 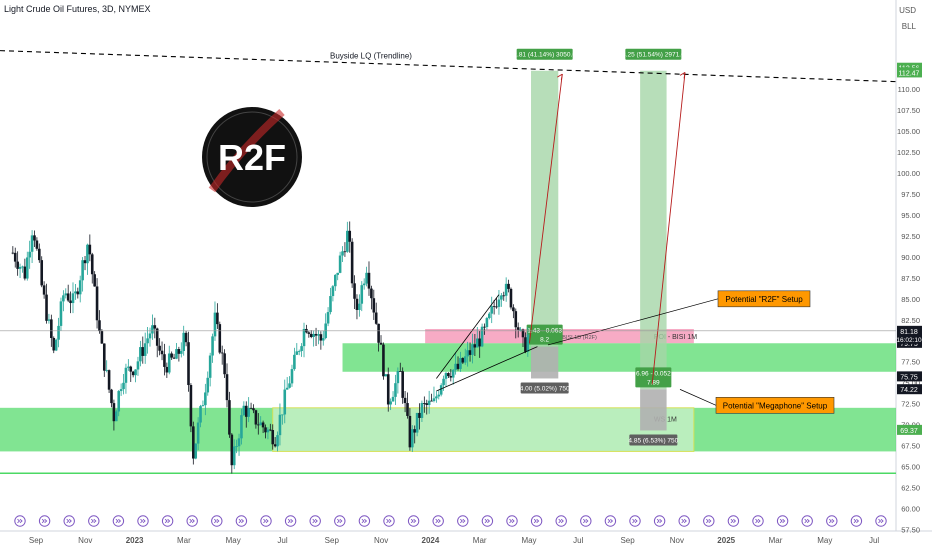 I want to click on price-label: 69.37, so click(x=909, y=431).